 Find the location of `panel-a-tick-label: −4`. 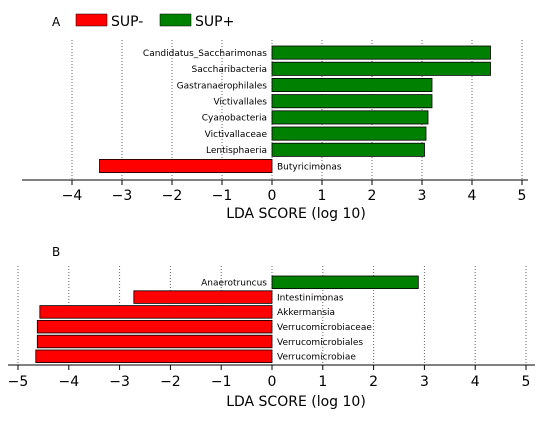

panel-a-tick-label: −4 is located at coordinates (72, 196).